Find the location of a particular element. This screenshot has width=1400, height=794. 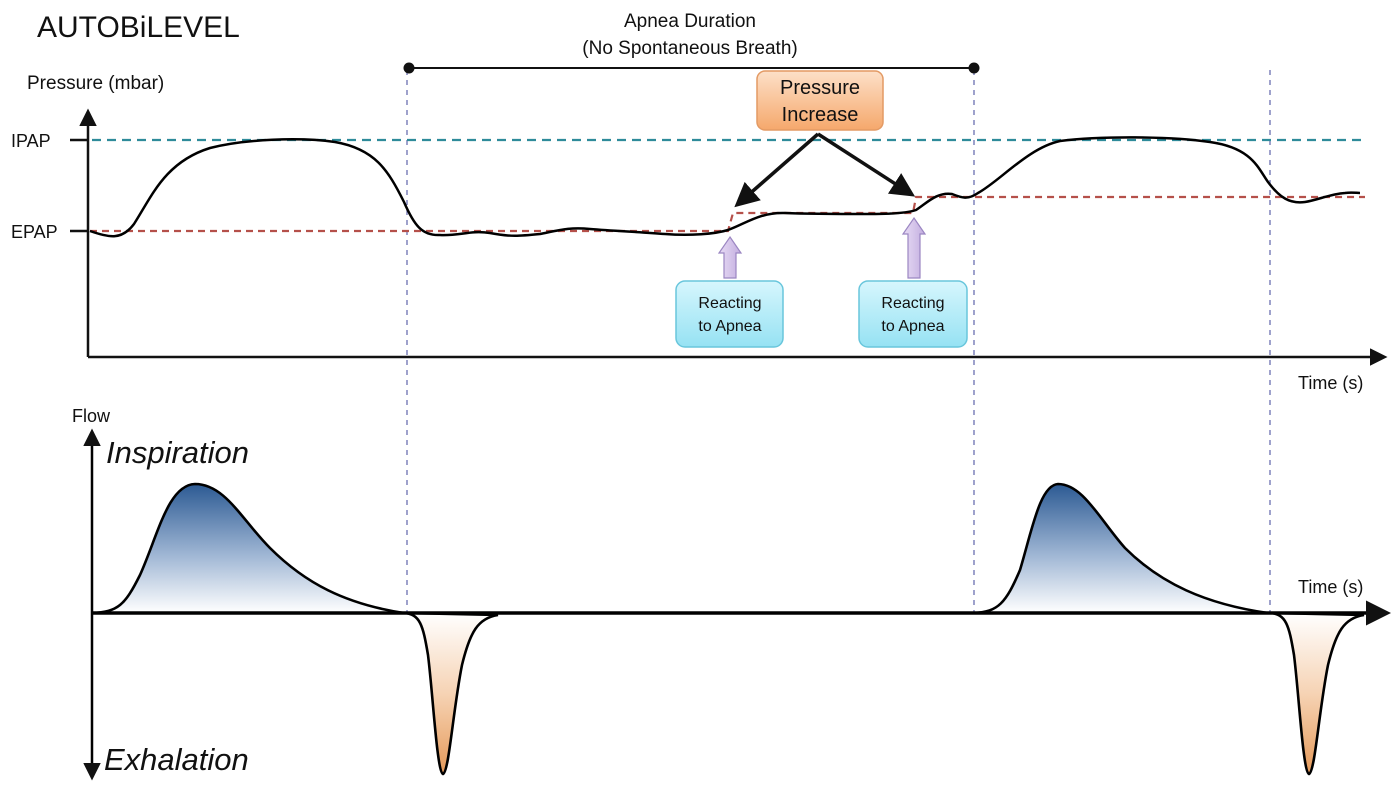

reacting-text-2a: Reacting is located at coordinates (912, 303).